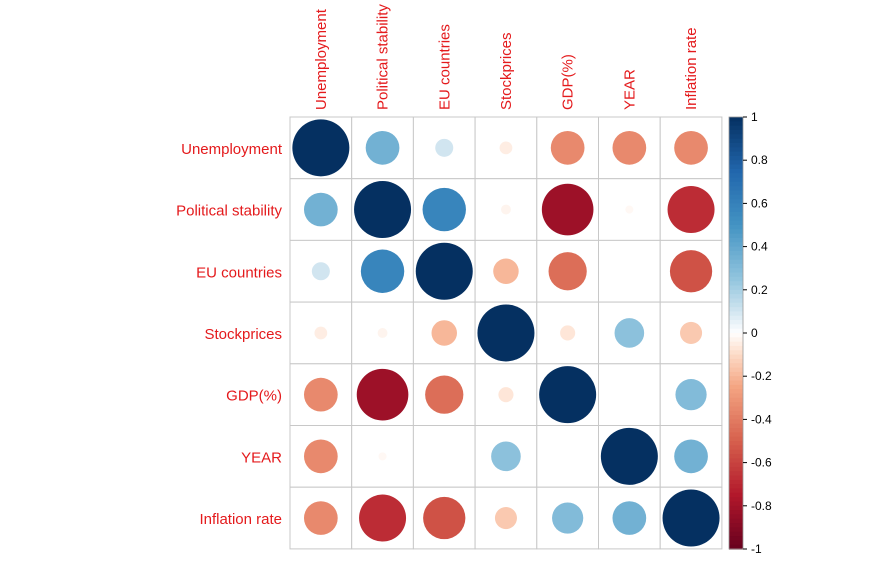  I want to click on row-label: GDP(%), so click(254, 396).